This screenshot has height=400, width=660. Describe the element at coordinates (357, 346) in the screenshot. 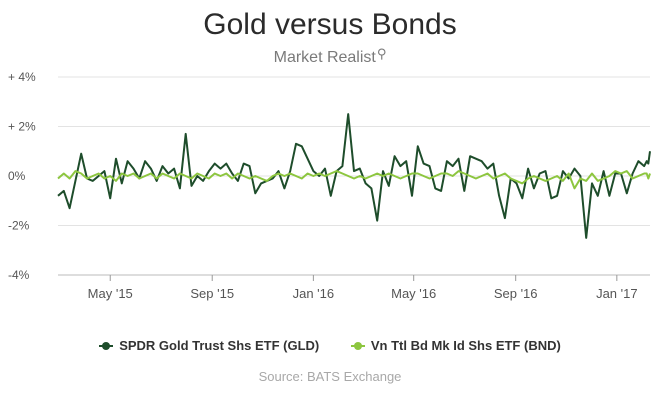

I see `legend-marker-bnd` at that location.